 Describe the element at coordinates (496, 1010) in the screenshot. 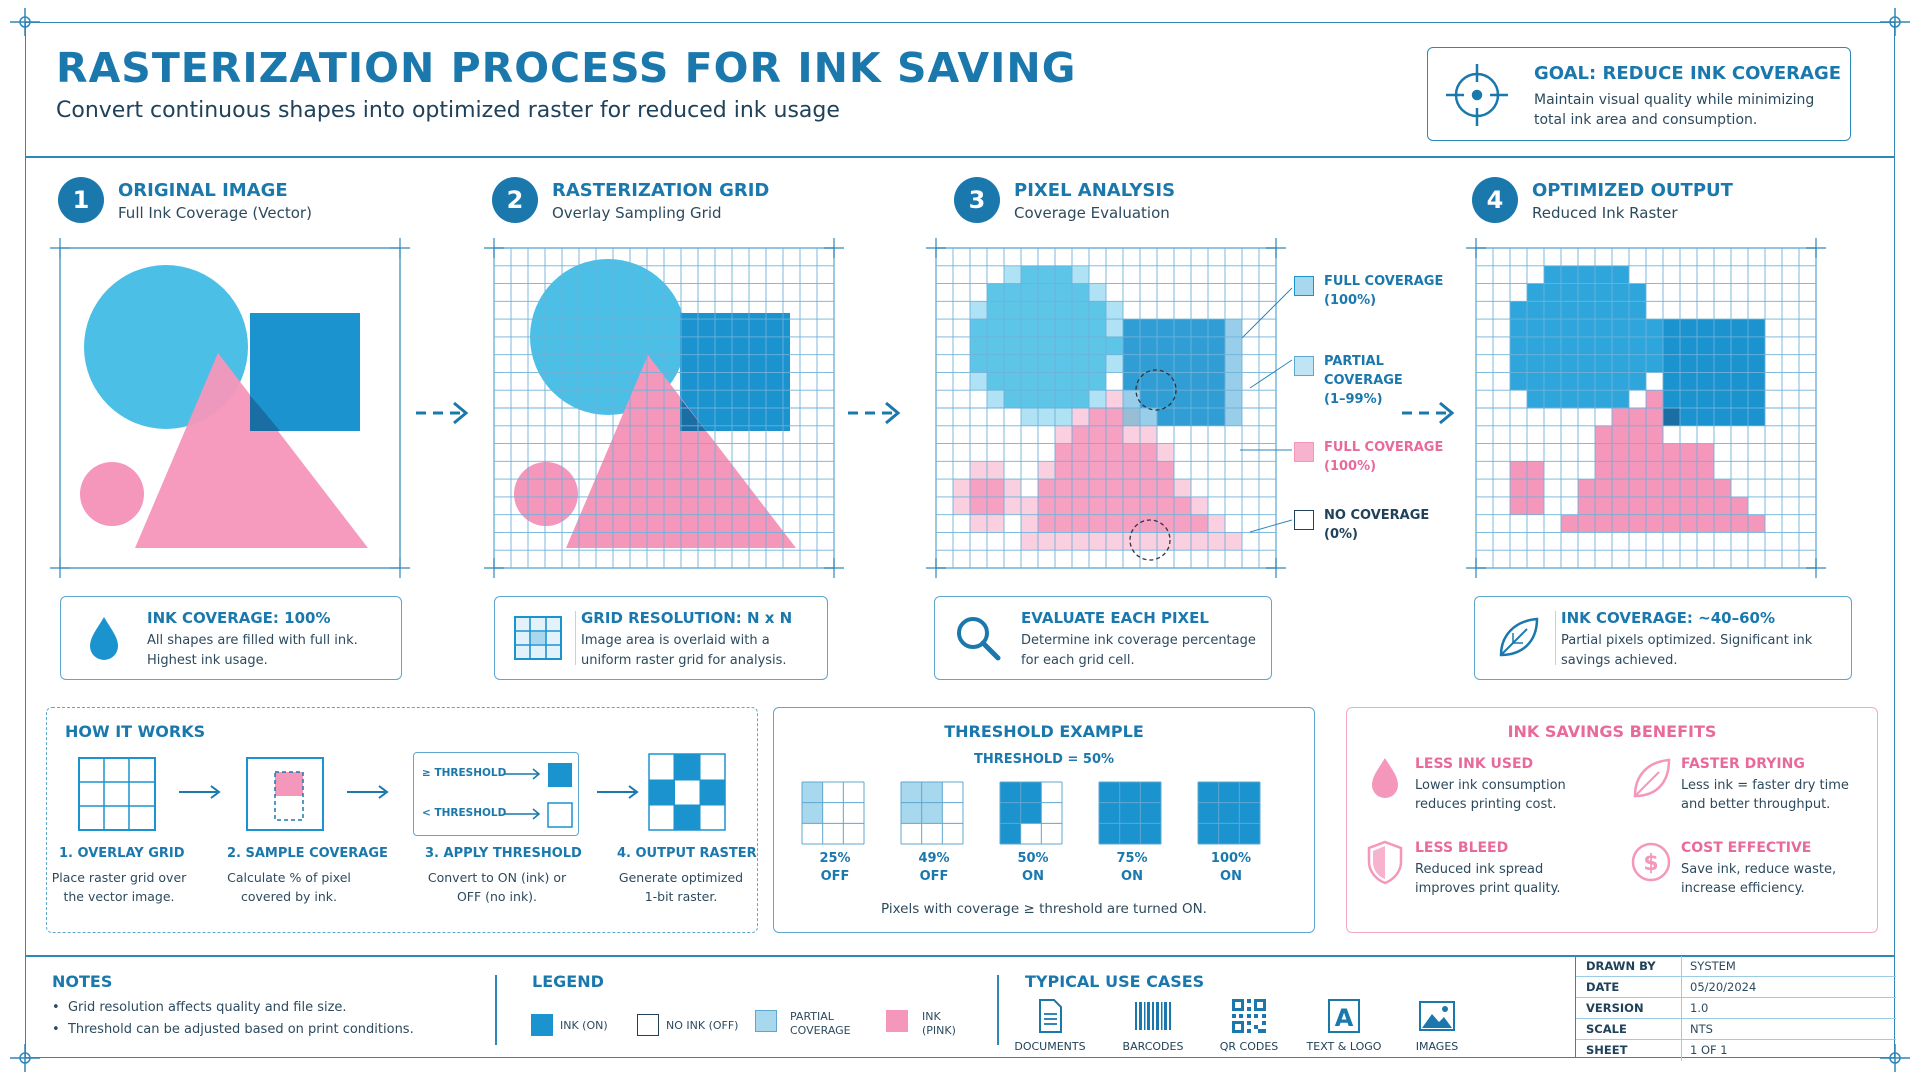

I see `bottom-divider` at that location.